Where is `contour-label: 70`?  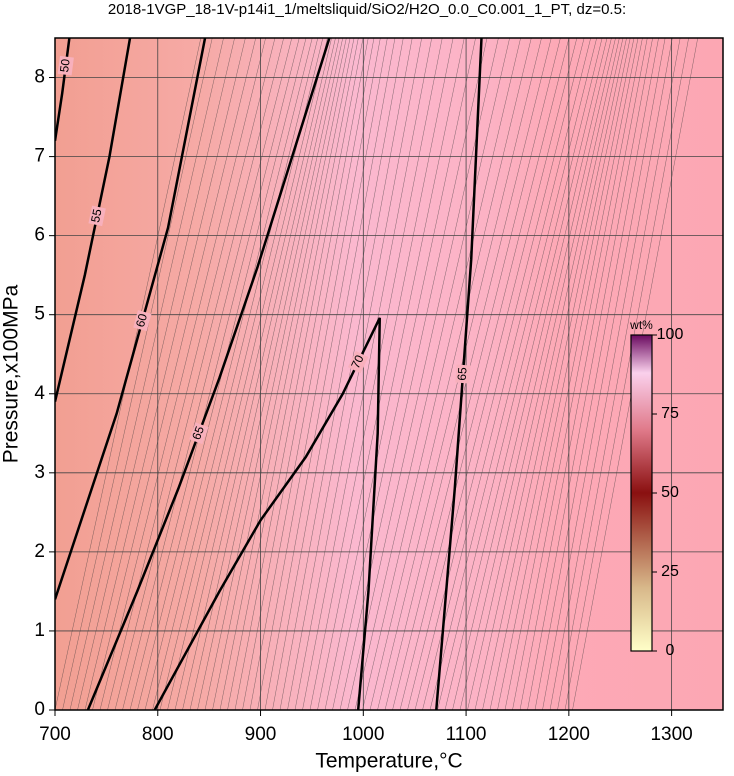
contour-label: 70 is located at coordinates (357, 361).